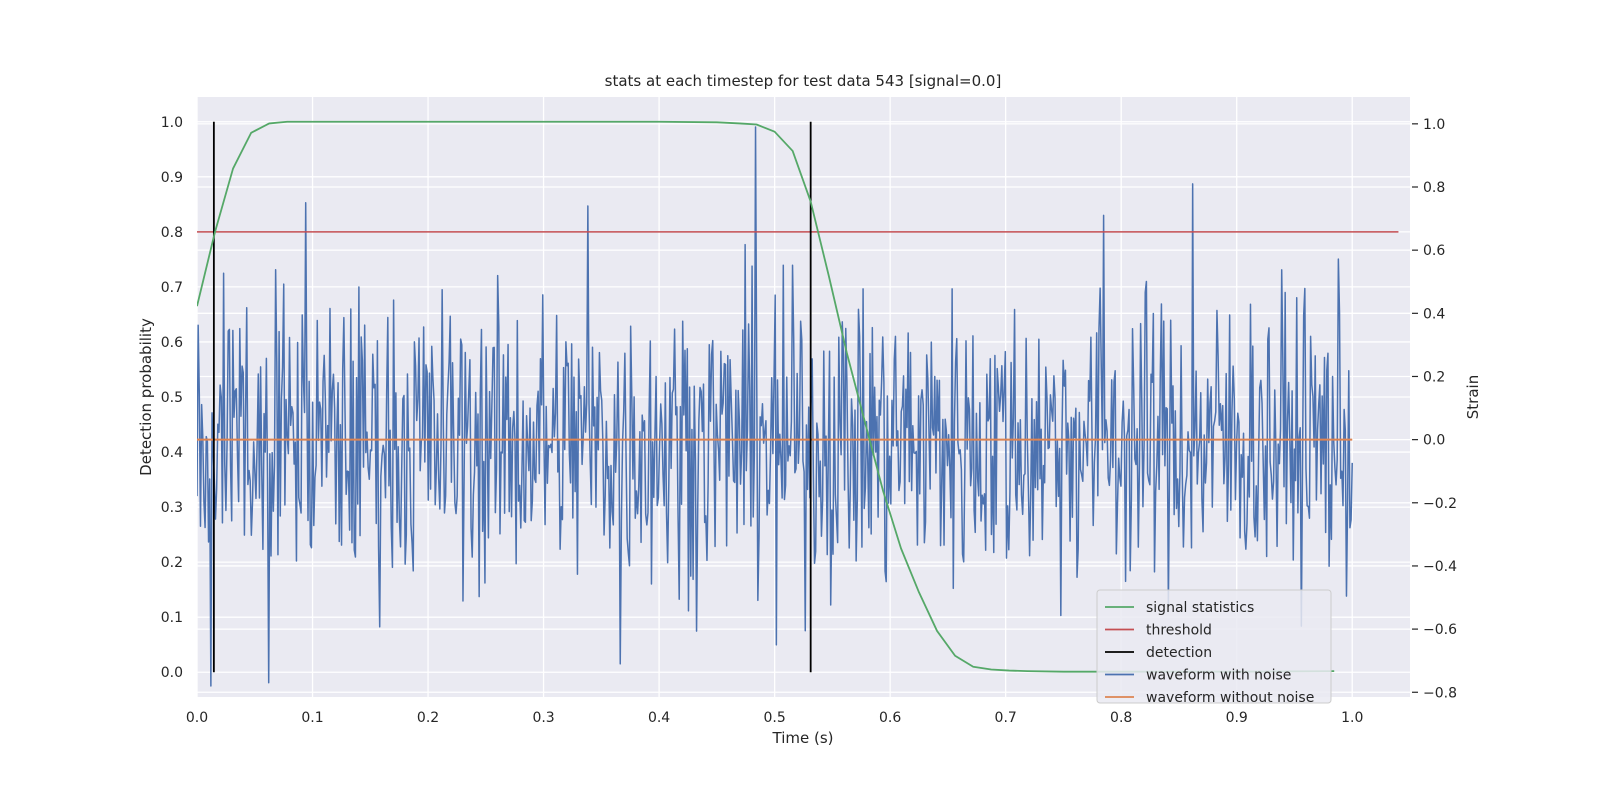  What do you see at coordinates (1352, 718) in the screenshot?
I see `x-tick-label: 1.0` at bounding box center [1352, 718].